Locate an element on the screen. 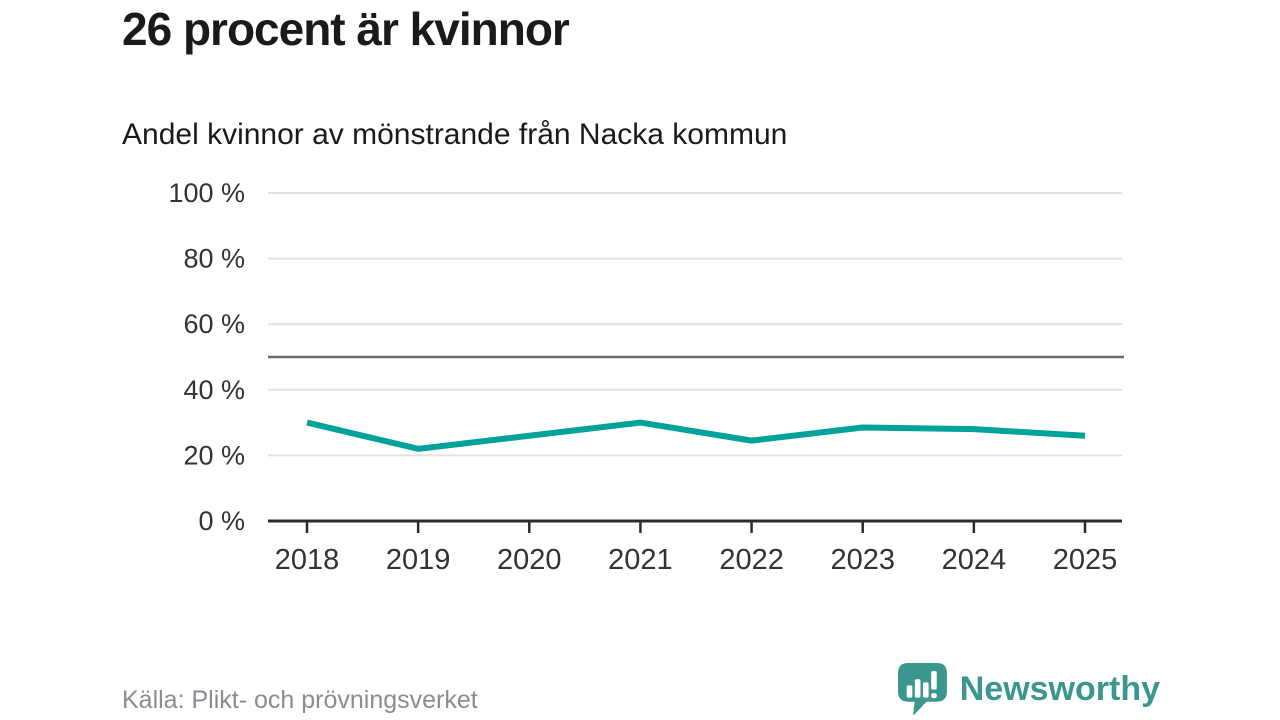 The width and height of the screenshot is (1280, 720). x-tick-label: 2023 is located at coordinates (862, 560).